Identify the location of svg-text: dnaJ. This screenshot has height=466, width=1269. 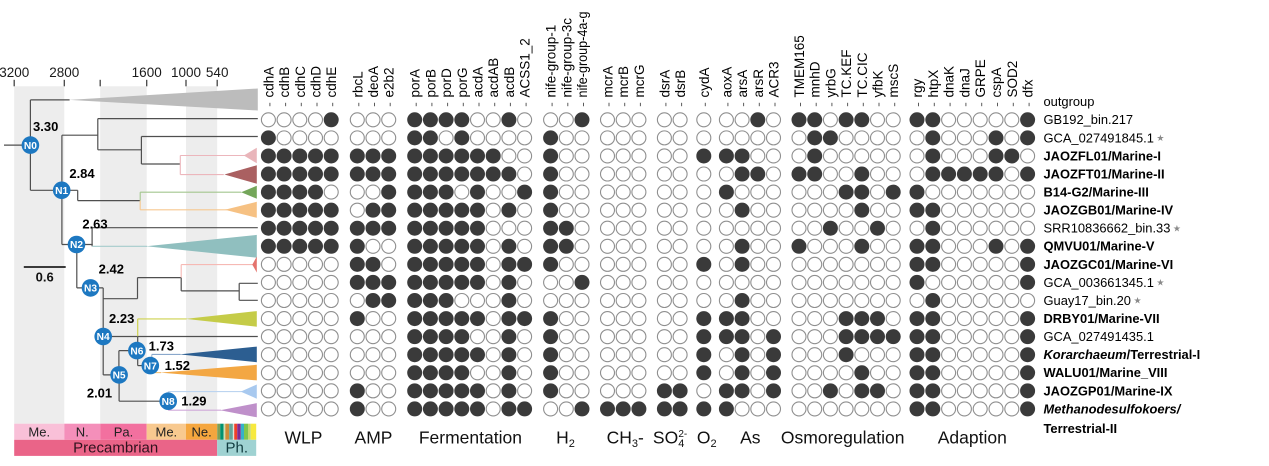
(964, 82).